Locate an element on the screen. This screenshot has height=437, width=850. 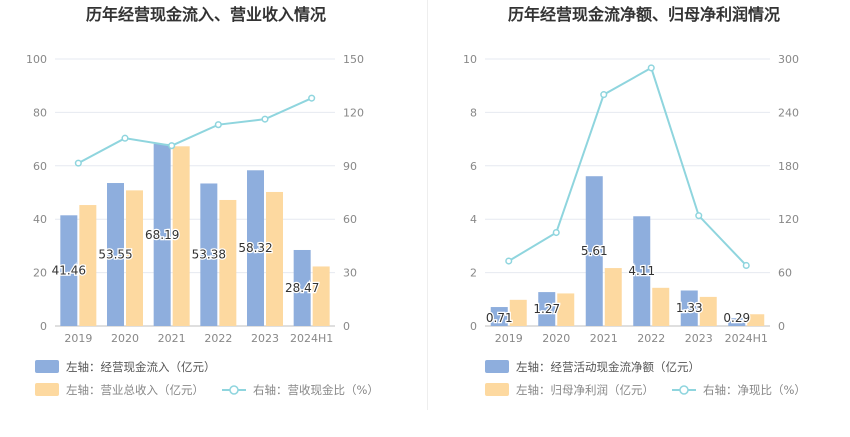
bar-value-label: 1.27 is located at coordinates (546, 309).